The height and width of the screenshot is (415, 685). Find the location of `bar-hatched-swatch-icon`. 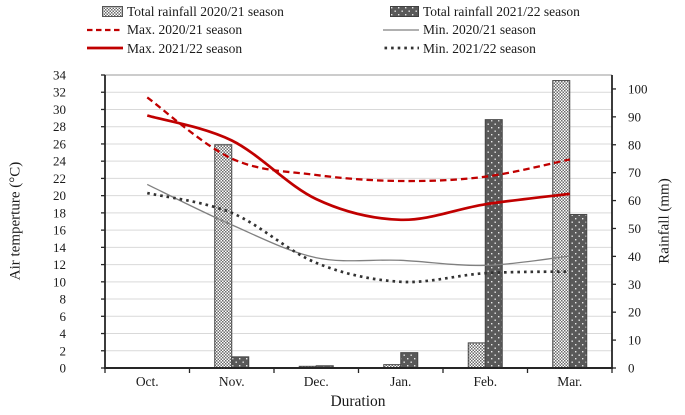

bar-hatched-swatch-icon is located at coordinates (103, 11).